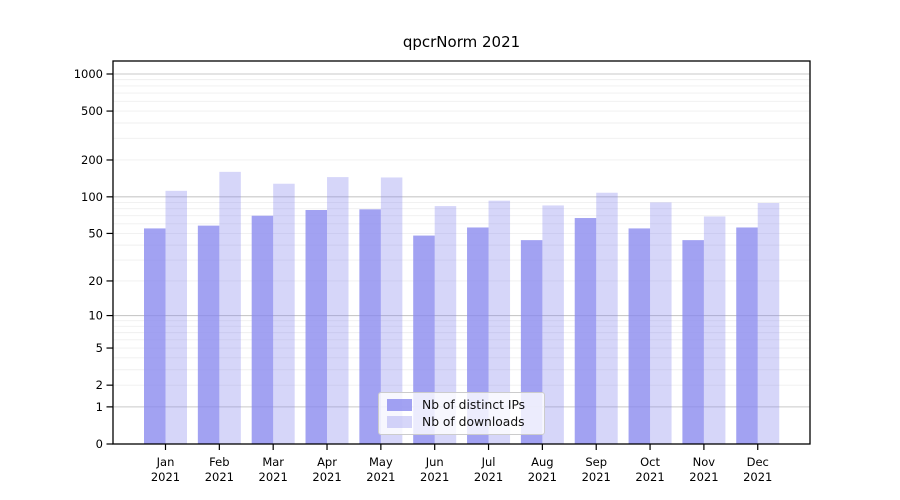  What do you see at coordinates (316, 326) in the screenshot?
I see `bar-nb-of-distinct-ips-apr` at bounding box center [316, 326].